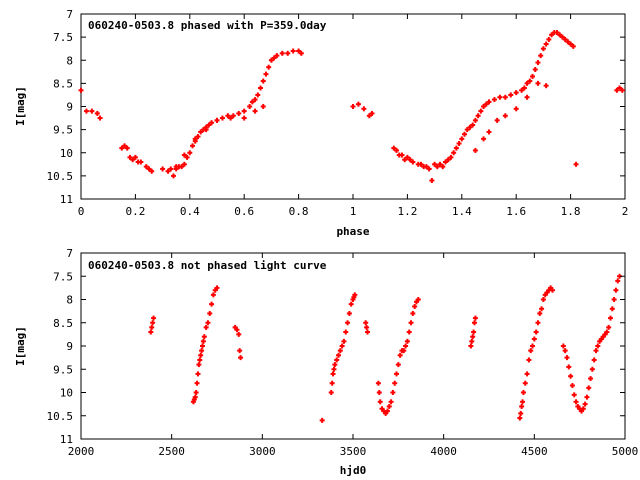 The height and width of the screenshot is (480, 640). I want to click on y-tick-label: 7, so click(69, 253).